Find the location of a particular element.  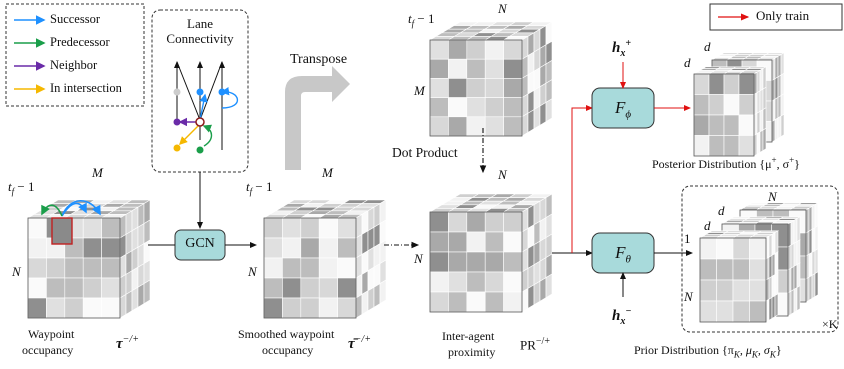

f-theta-subscript: θ is located at coordinates (628, 259).